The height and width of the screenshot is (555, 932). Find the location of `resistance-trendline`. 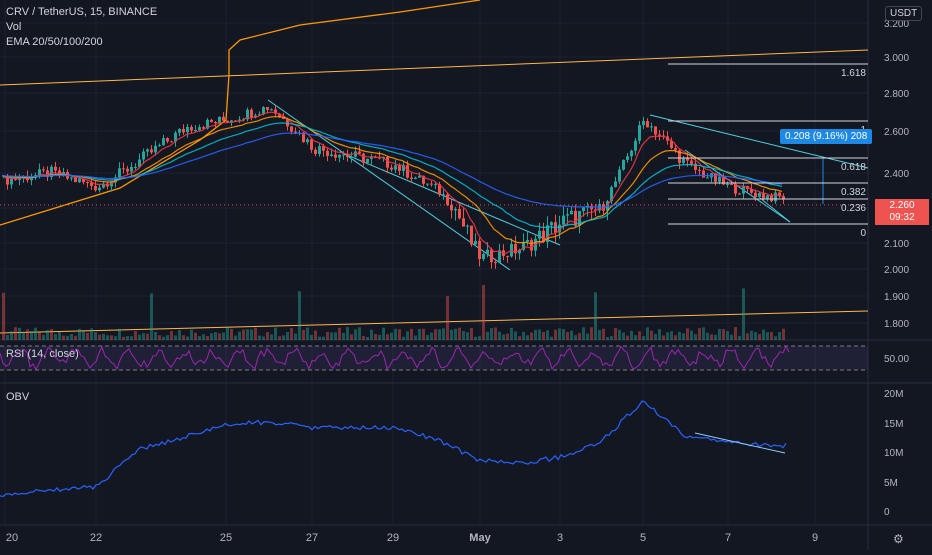

resistance-trendline is located at coordinates (434, 67).